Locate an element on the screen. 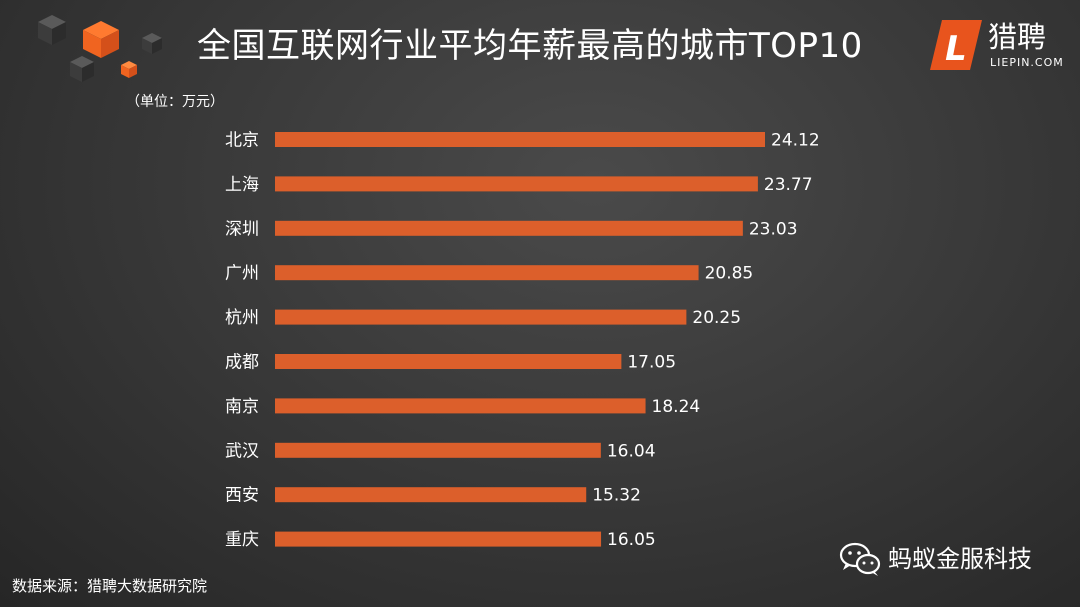 The height and width of the screenshot is (607, 1080). value-label: 23.03 is located at coordinates (773, 229).